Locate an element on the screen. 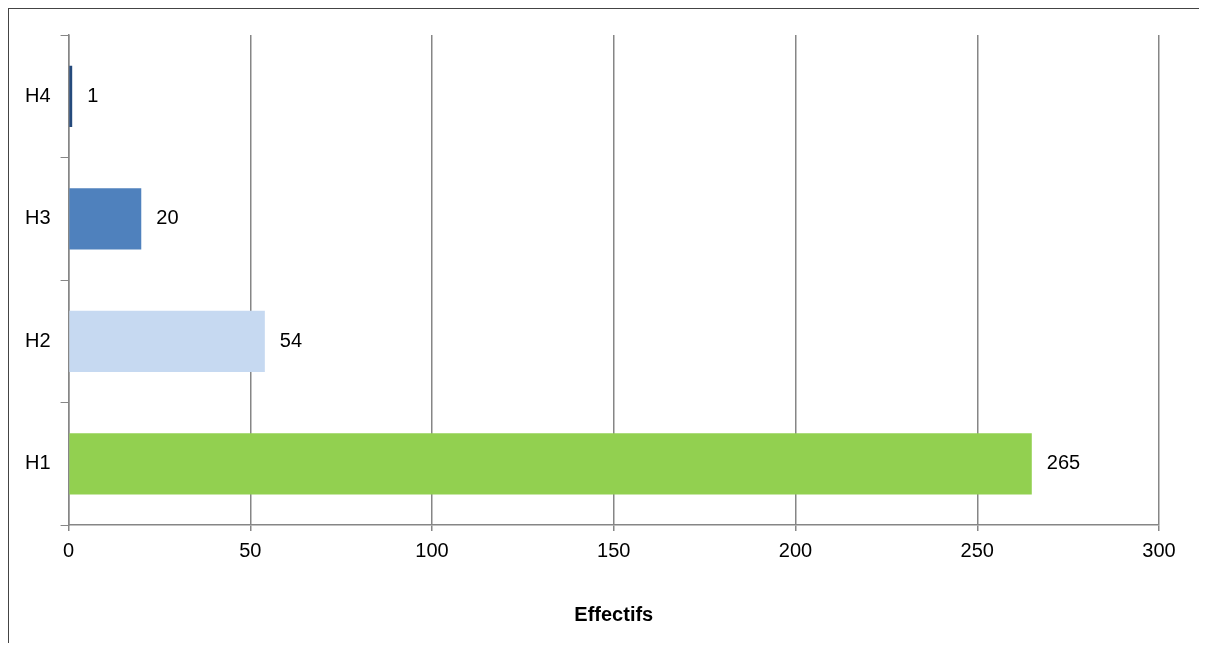 The height and width of the screenshot is (650, 1208). y-tick-label: H1 is located at coordinates (37, 462).